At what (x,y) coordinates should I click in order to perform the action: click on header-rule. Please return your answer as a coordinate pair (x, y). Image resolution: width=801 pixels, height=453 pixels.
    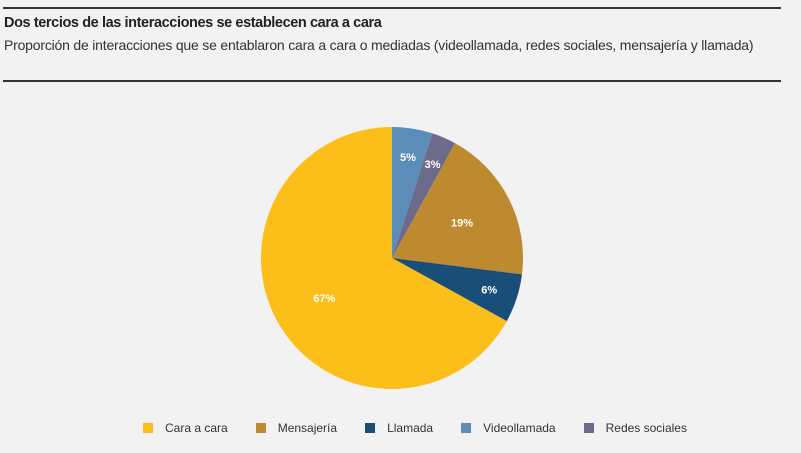
    Looking at the image, I should click on (392, 81).